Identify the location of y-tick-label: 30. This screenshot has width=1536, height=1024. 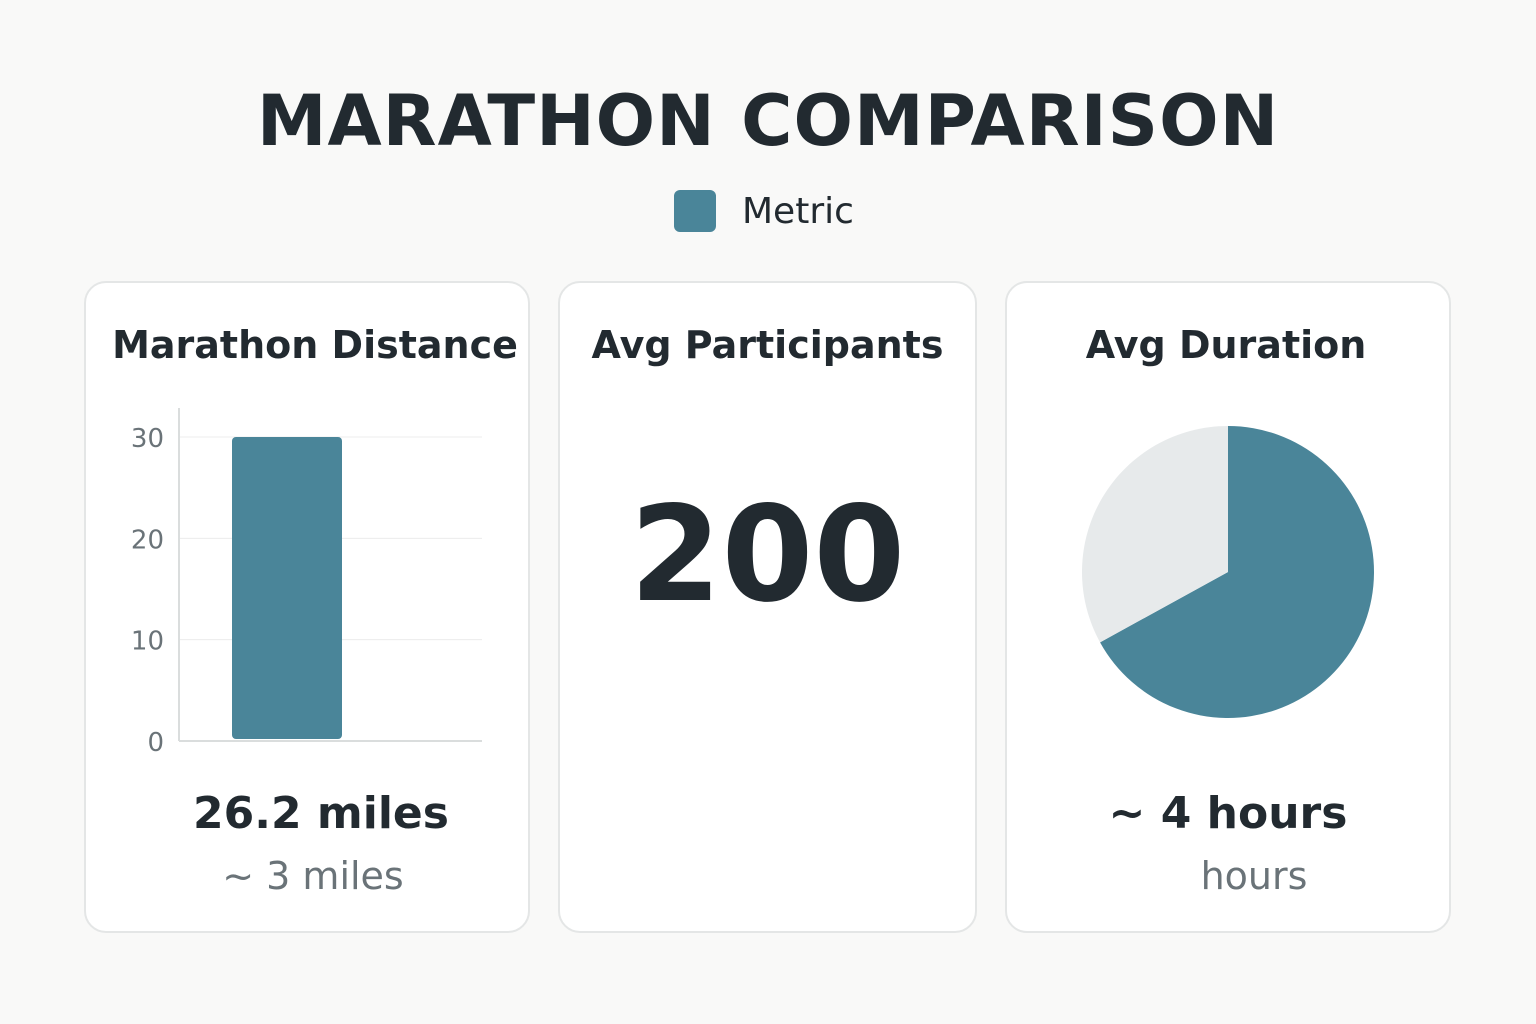
(147, 439).